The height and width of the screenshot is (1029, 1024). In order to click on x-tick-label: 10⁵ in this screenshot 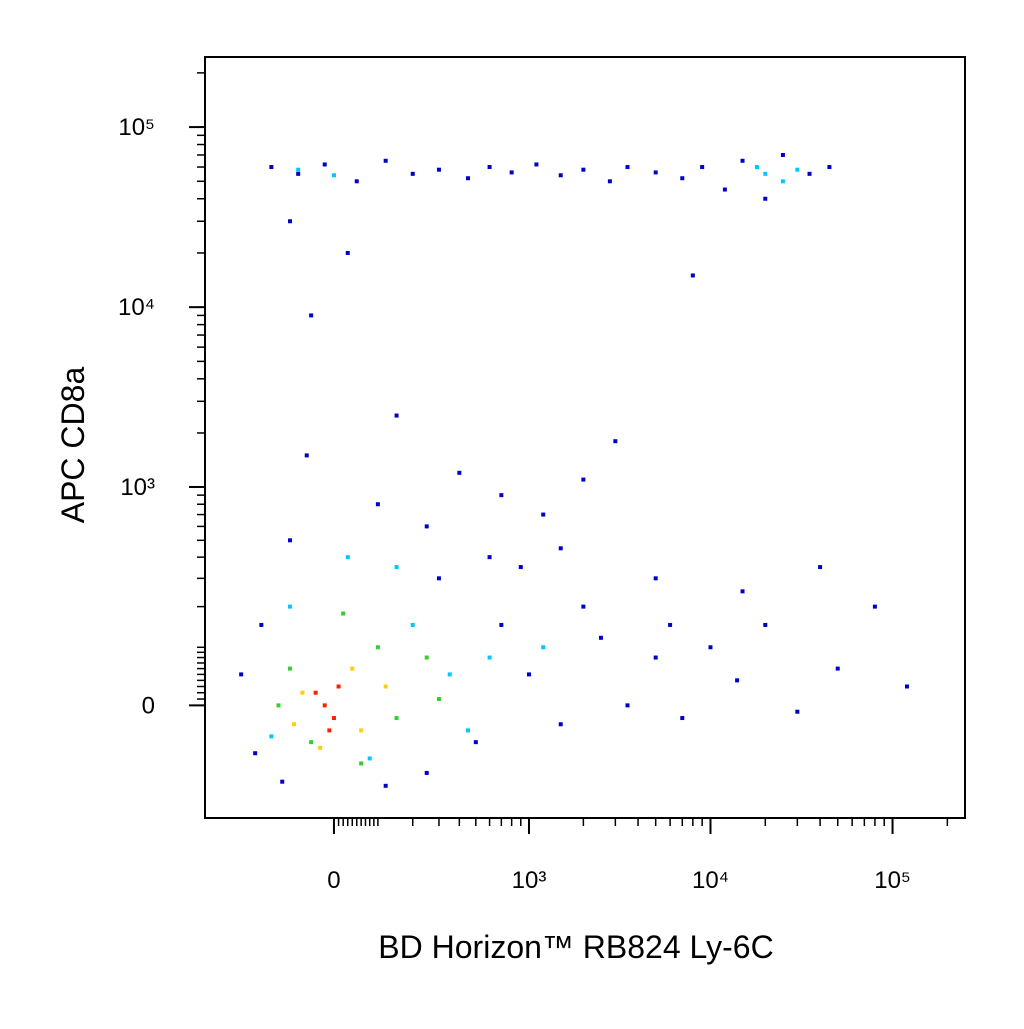, I will do `click(892, 880)`.